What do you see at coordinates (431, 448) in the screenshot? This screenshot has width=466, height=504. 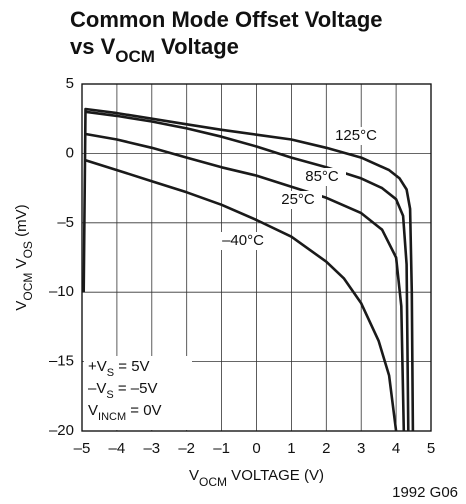 I see `x-tick-label: 5` at bounding box center [431, 448].